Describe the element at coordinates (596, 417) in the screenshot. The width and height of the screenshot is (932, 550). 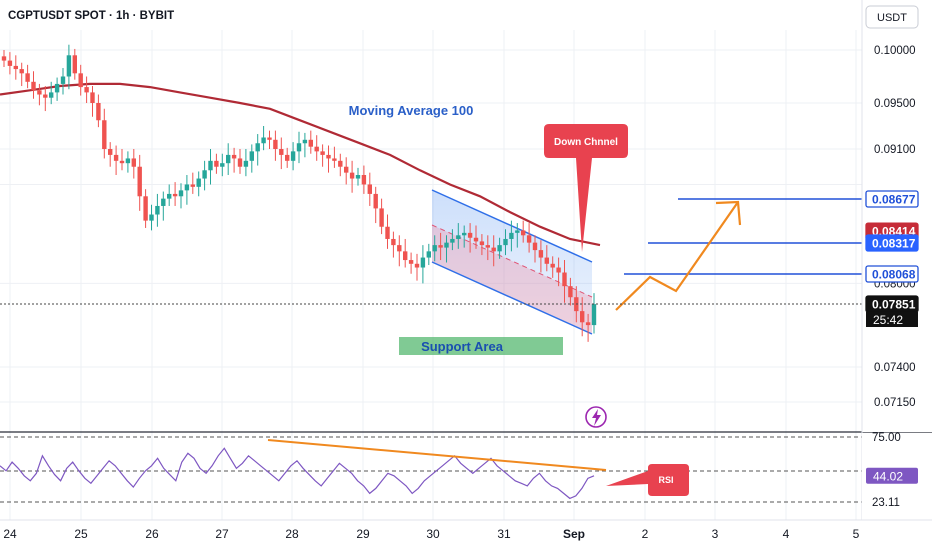
I see `lightning-icon` at that location.